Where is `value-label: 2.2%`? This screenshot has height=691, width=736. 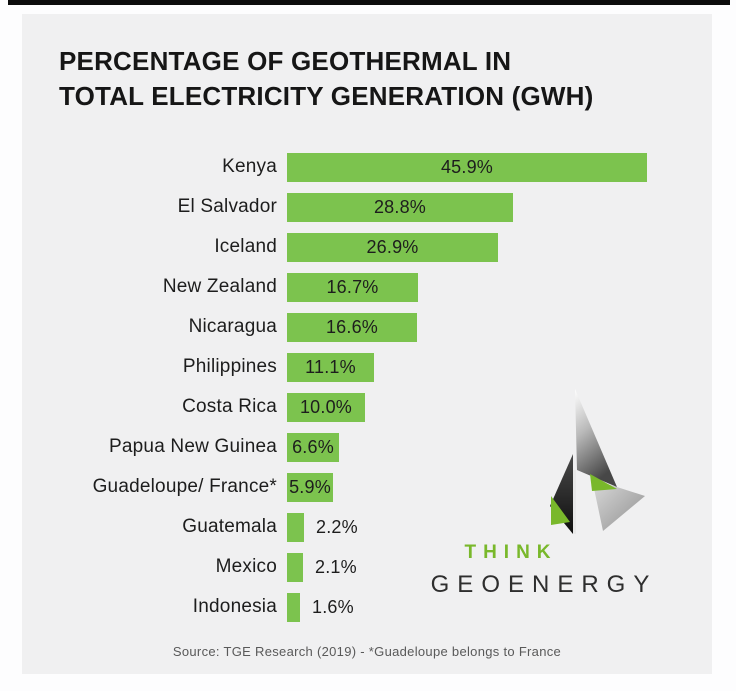 value-label: 2.2% is located at coordinates (337, 526).